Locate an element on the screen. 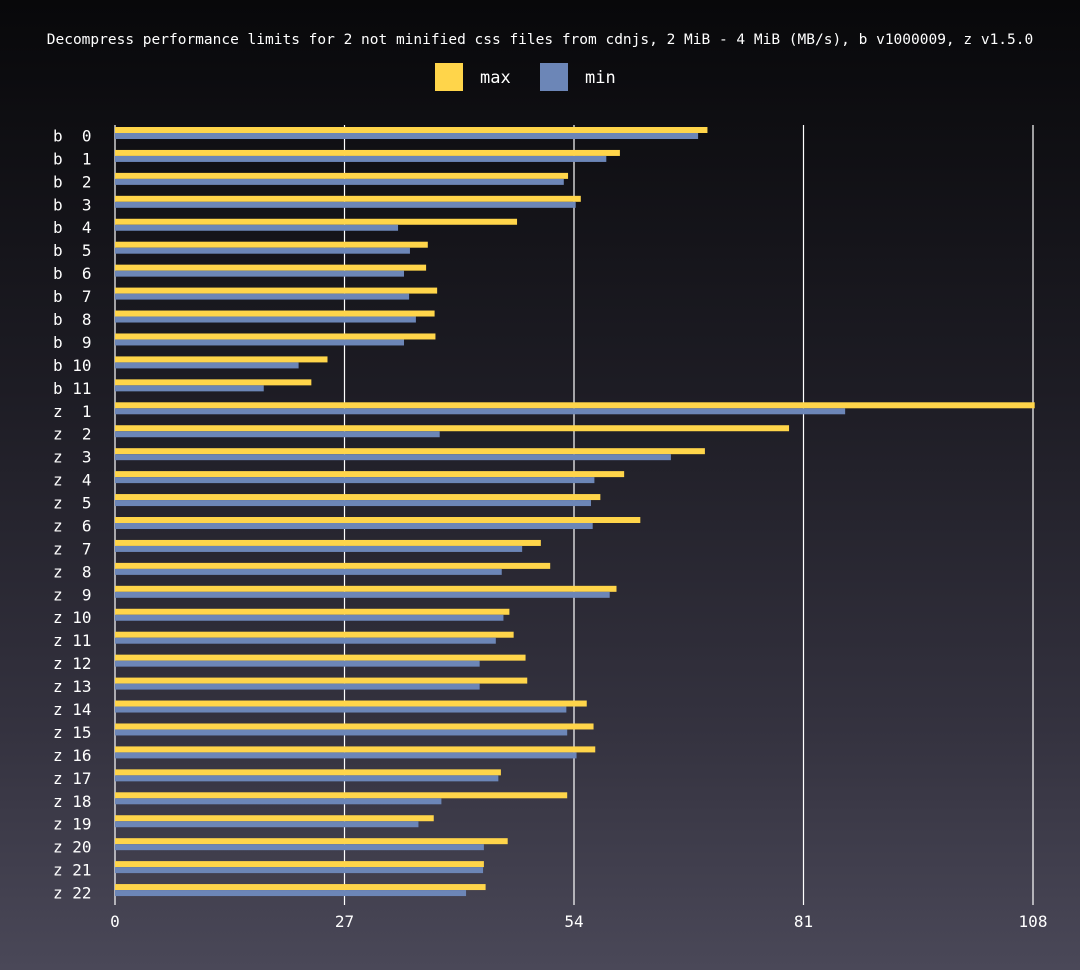 The width and height of the screenshot is (1080, 970). category-label: b 1 is located at coordinates (72, 158).